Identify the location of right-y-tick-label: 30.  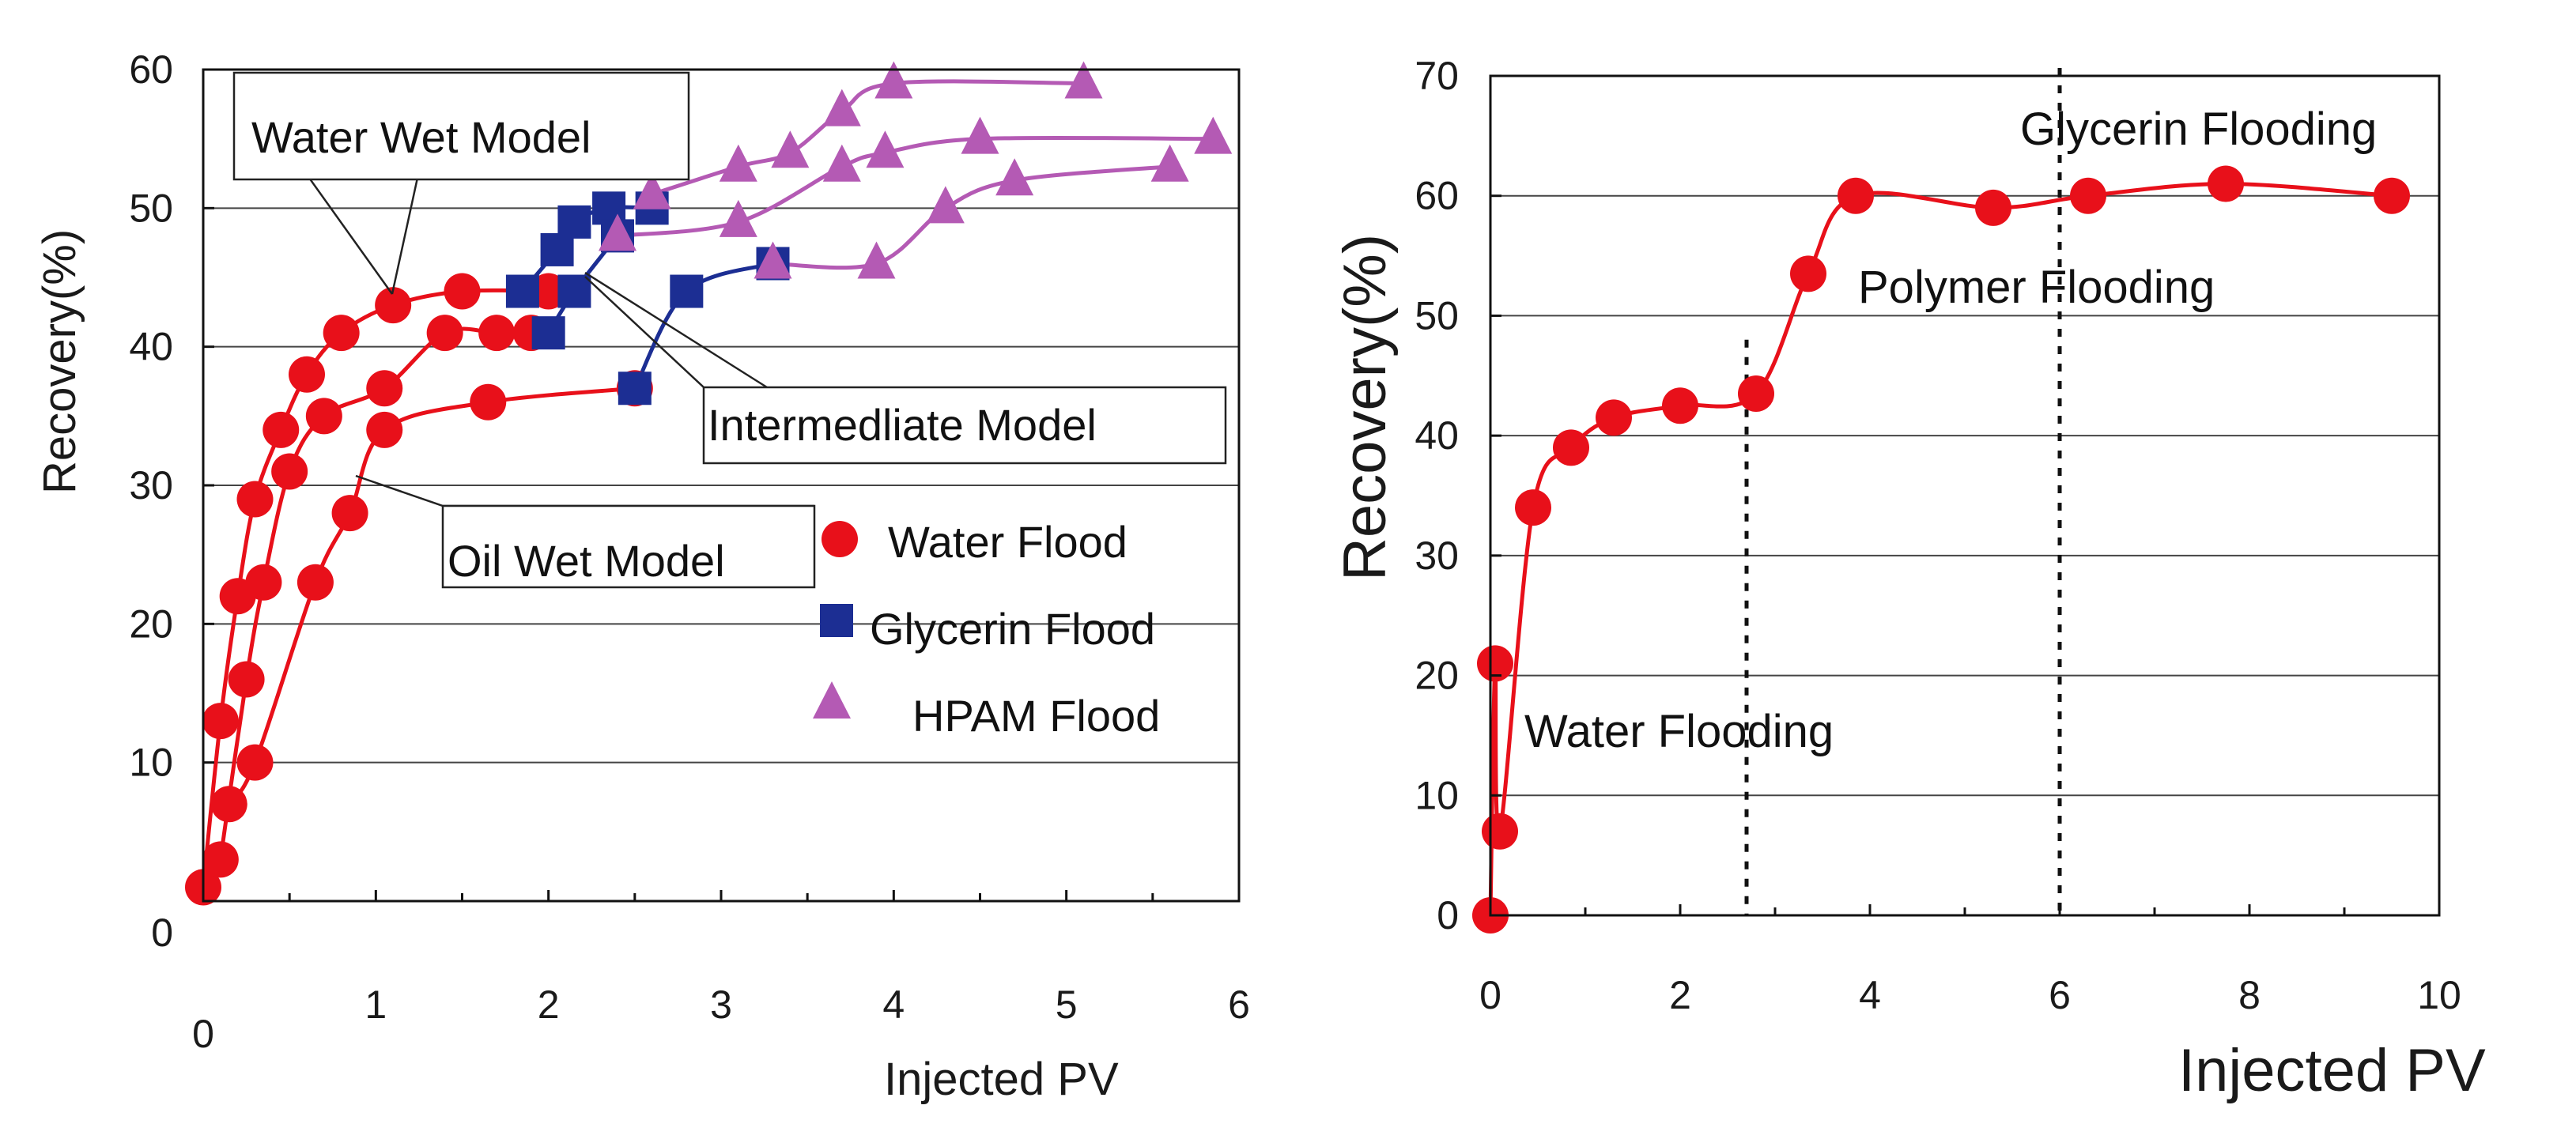
(1437, 556).